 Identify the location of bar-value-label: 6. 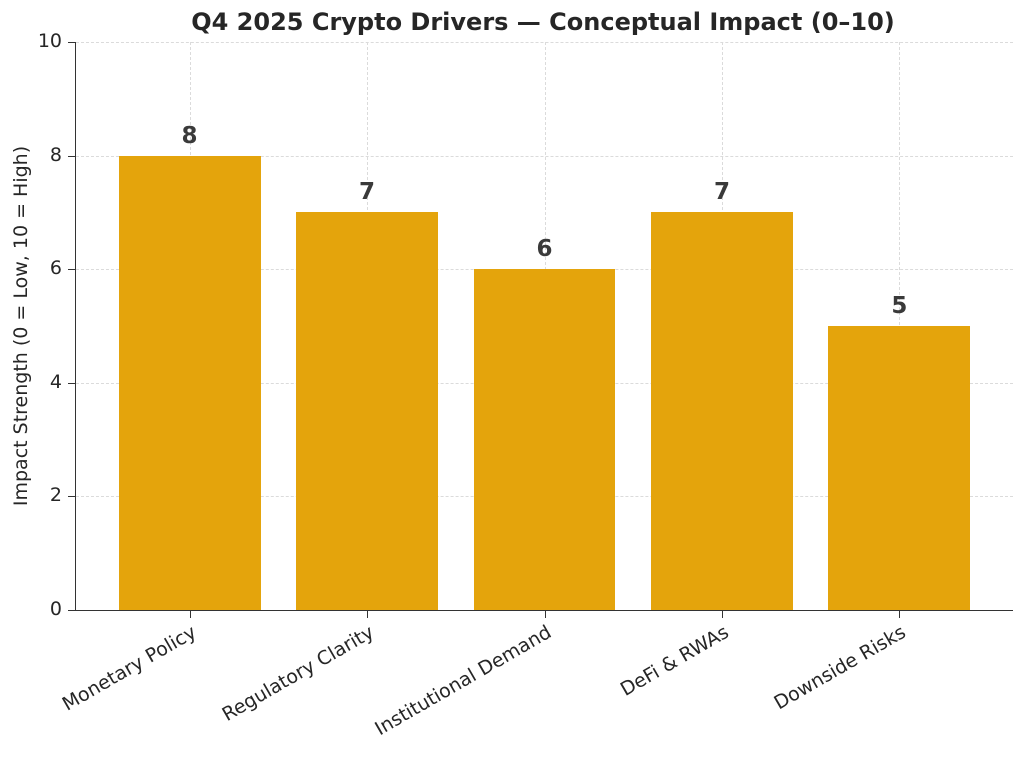
(544, 249).